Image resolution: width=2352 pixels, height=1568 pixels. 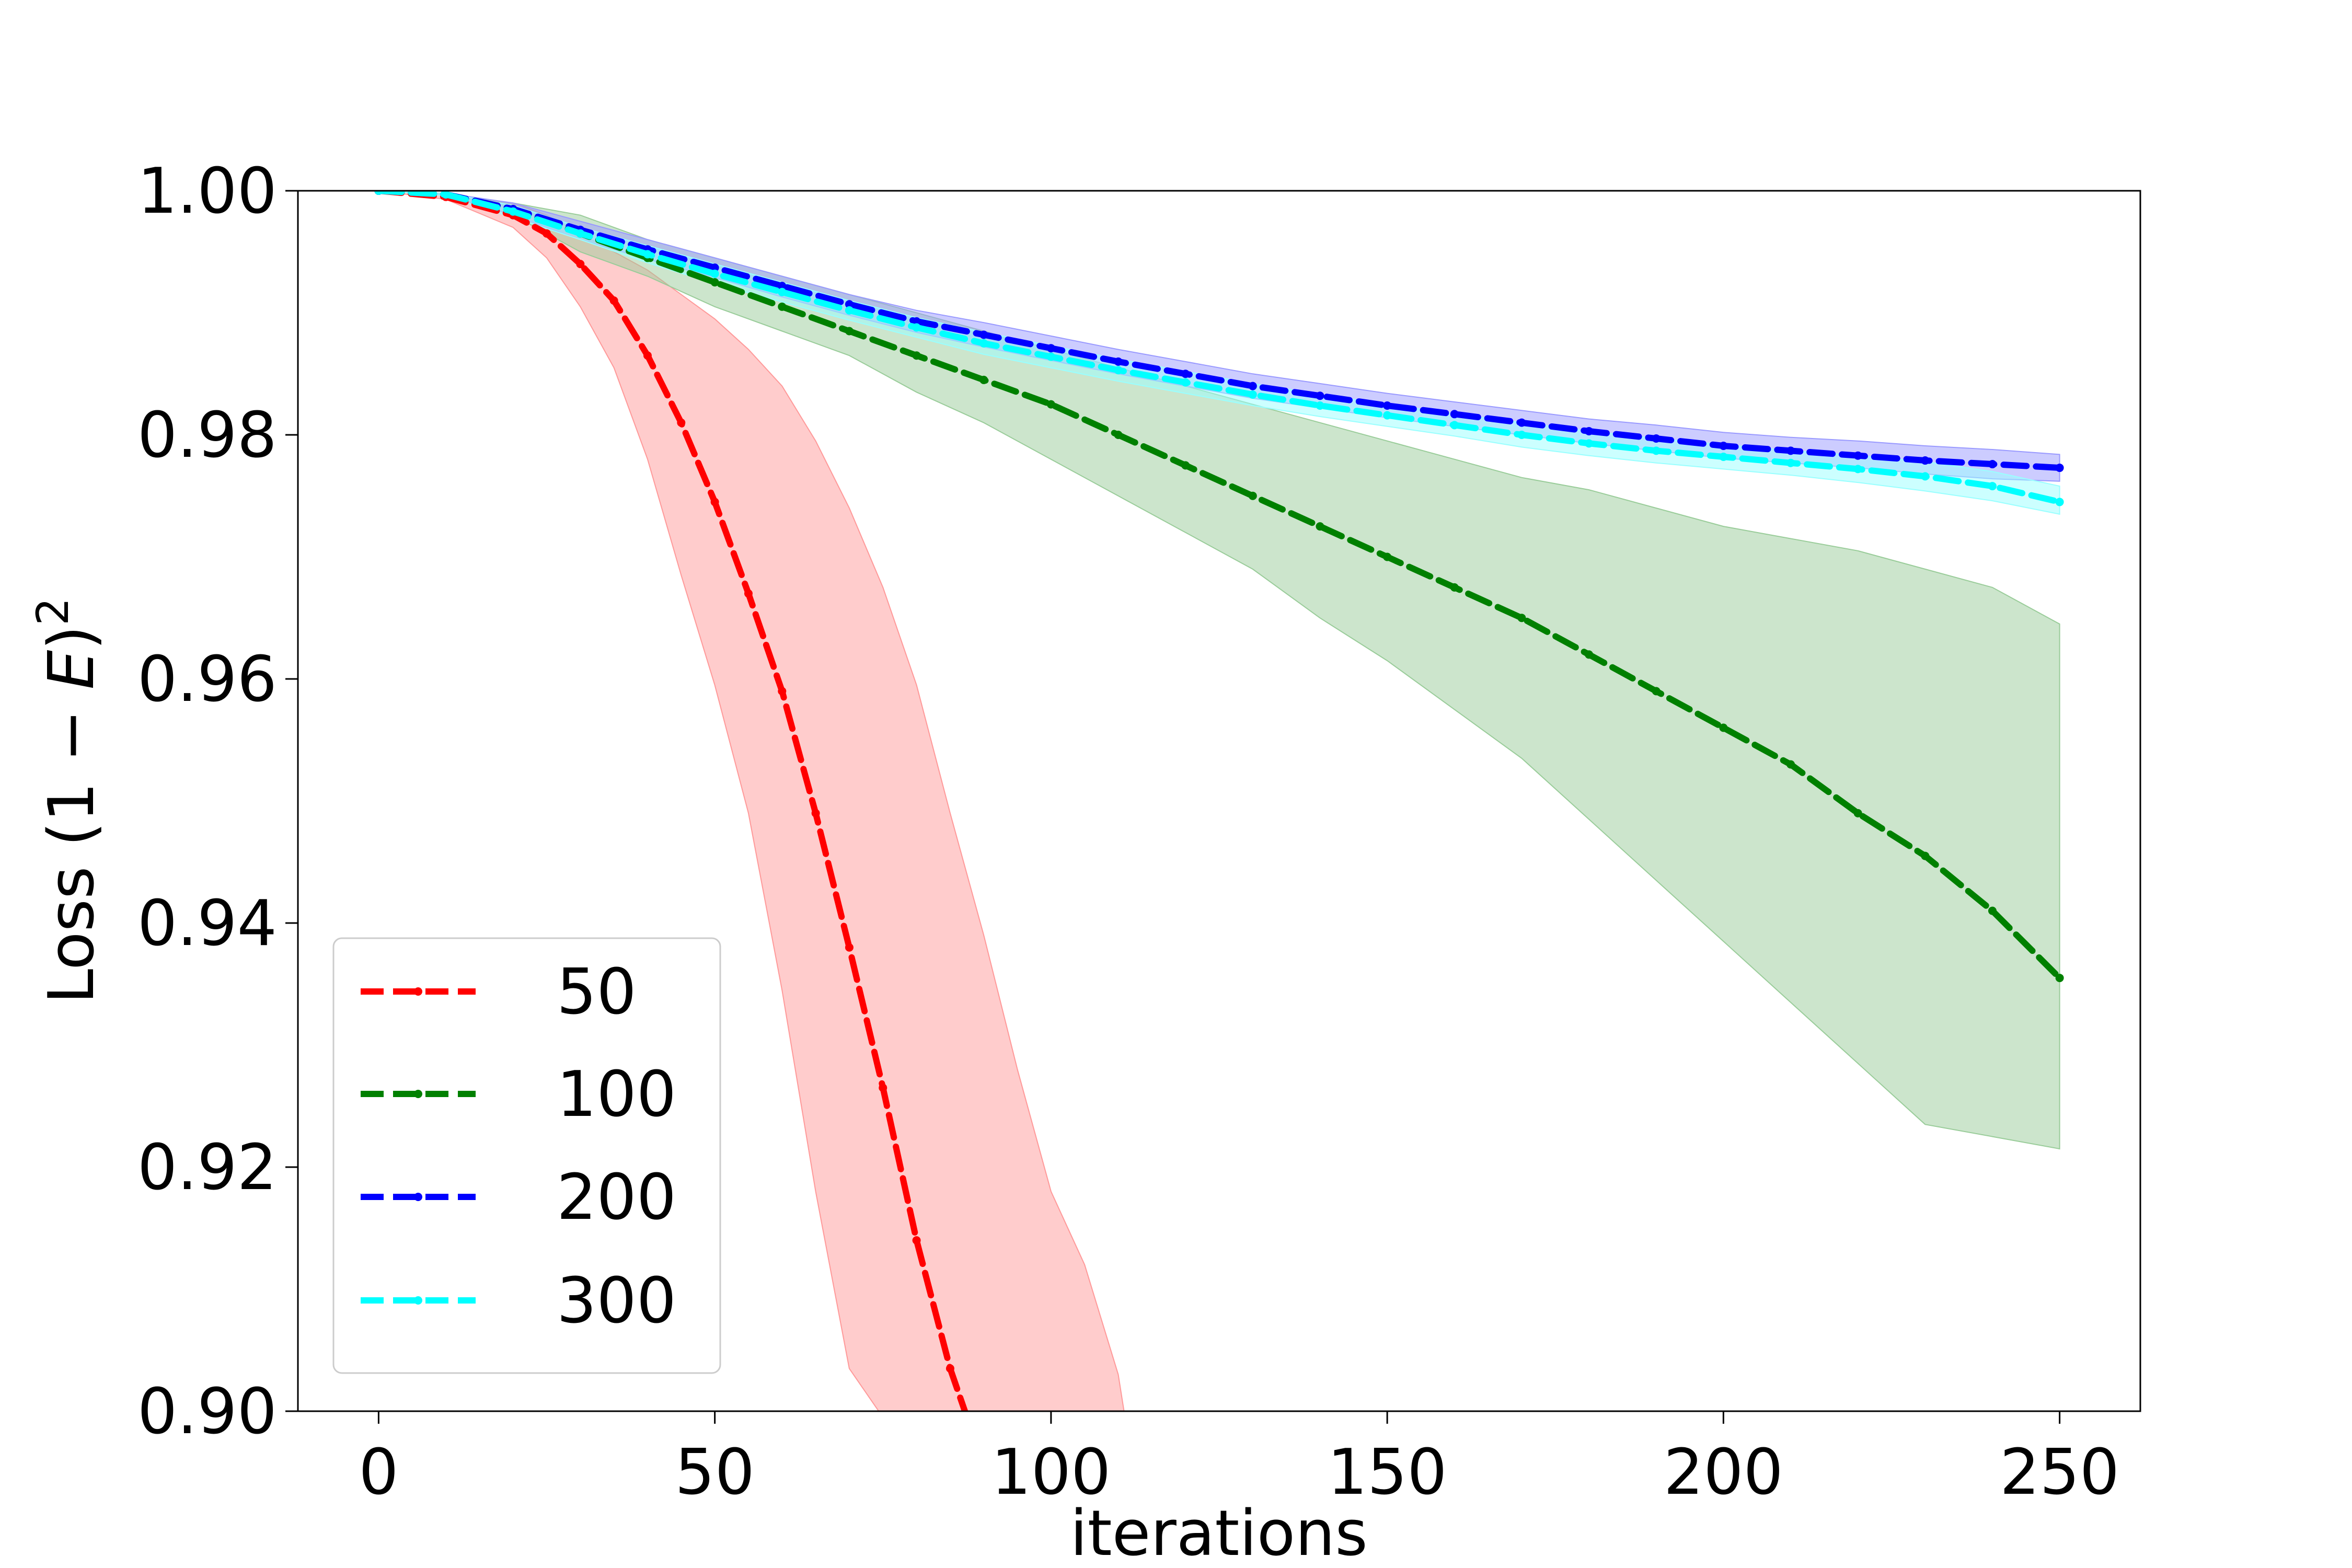 What do you see at coordinates (52, 611) in the screenshot?
I see `y-axis-title-exponent: 2` at bounding box center [52, 611].